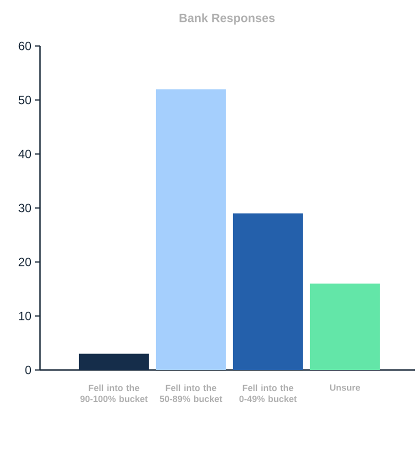 This screenshot has width=417, height=465. Describe the element at coordinates (25, 316) in the screenshot. I see `y-tick-label: 10` at that location.